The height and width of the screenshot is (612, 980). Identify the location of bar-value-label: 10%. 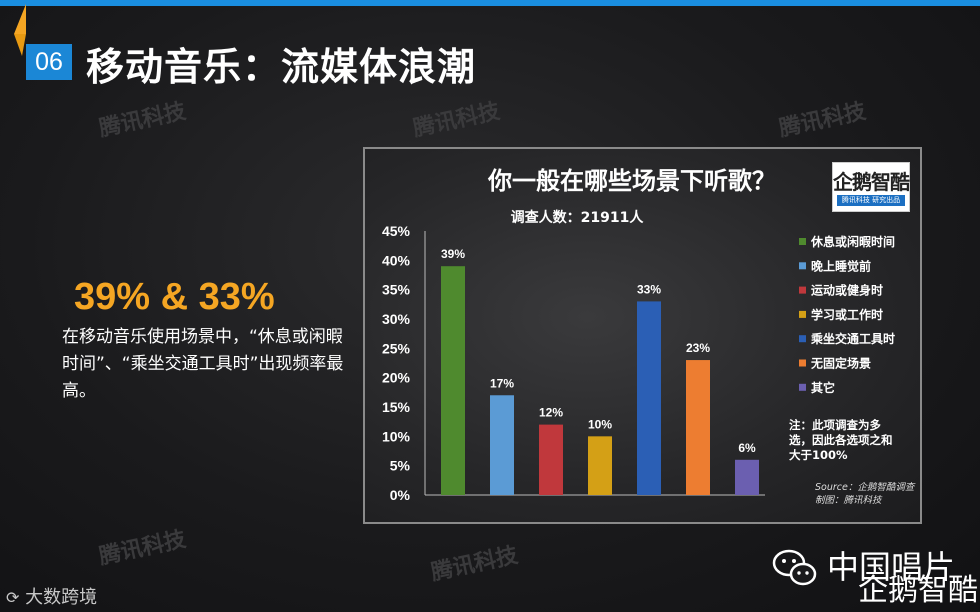
(600, 424).